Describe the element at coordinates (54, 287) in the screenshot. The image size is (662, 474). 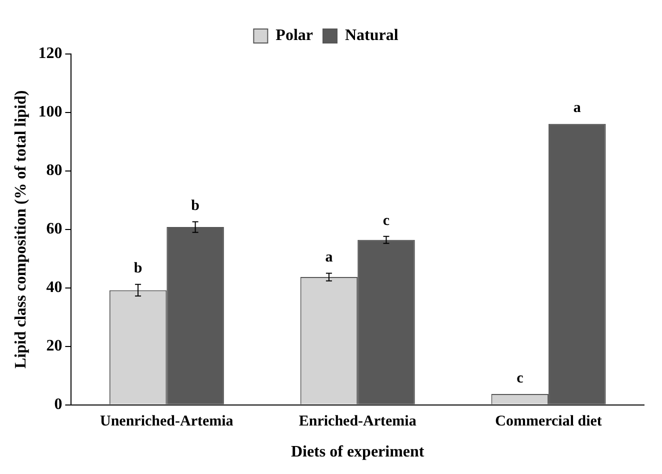
I see `y-tick-label: 40` at that location.